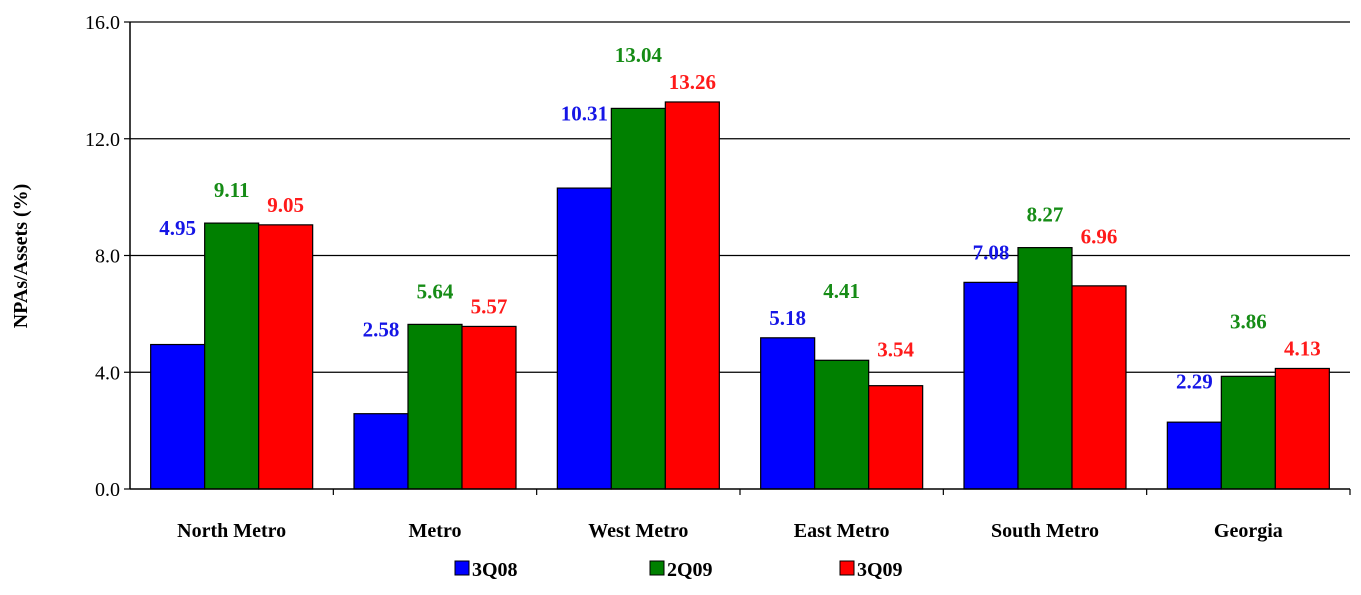 The image size is (1361, 595). I want to click on data-label-3q09: 6.96, so click(1099, 237).